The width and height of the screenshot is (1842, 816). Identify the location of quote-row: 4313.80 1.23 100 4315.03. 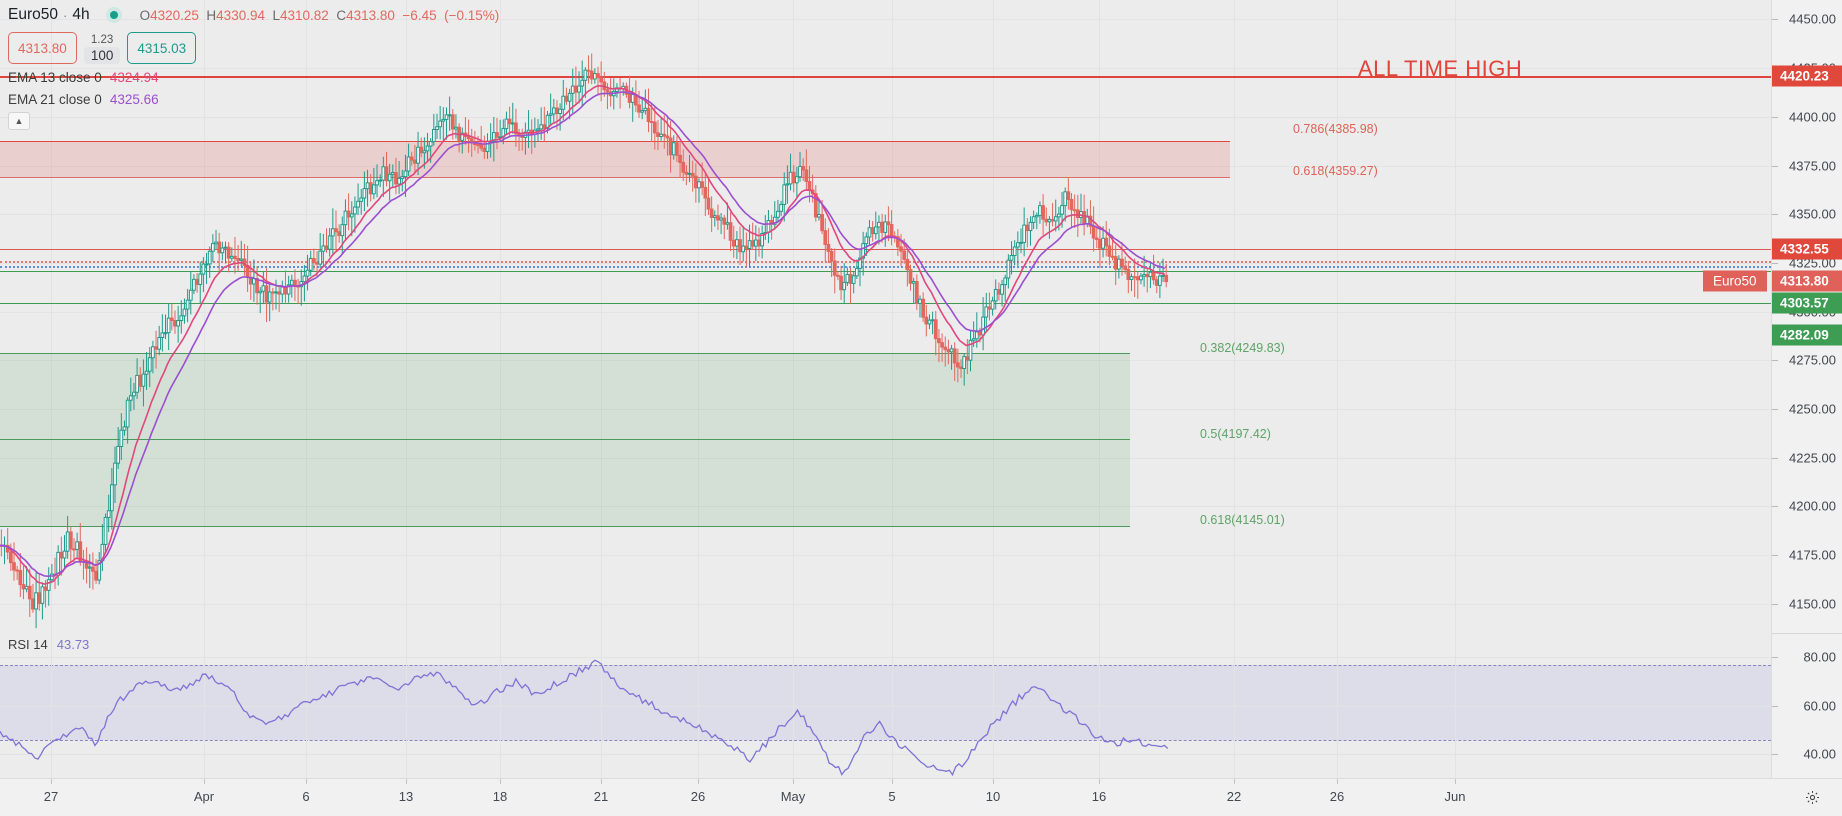
(253, 48).